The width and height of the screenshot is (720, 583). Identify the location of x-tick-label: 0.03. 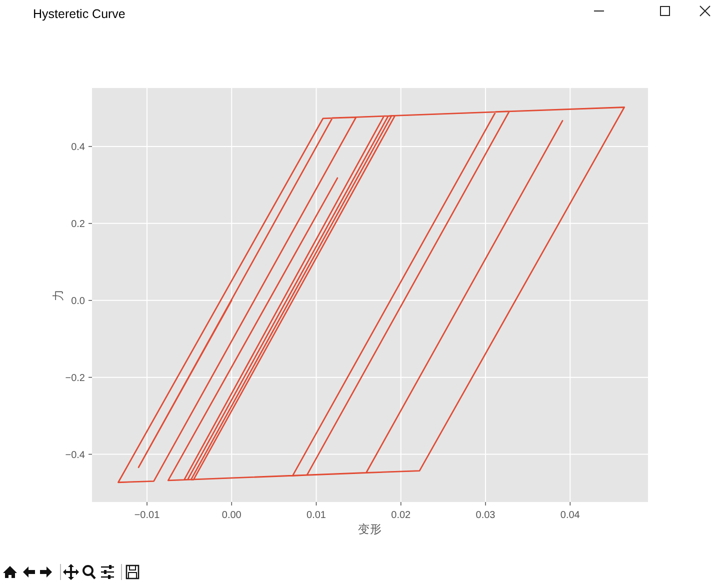
(486, 515).